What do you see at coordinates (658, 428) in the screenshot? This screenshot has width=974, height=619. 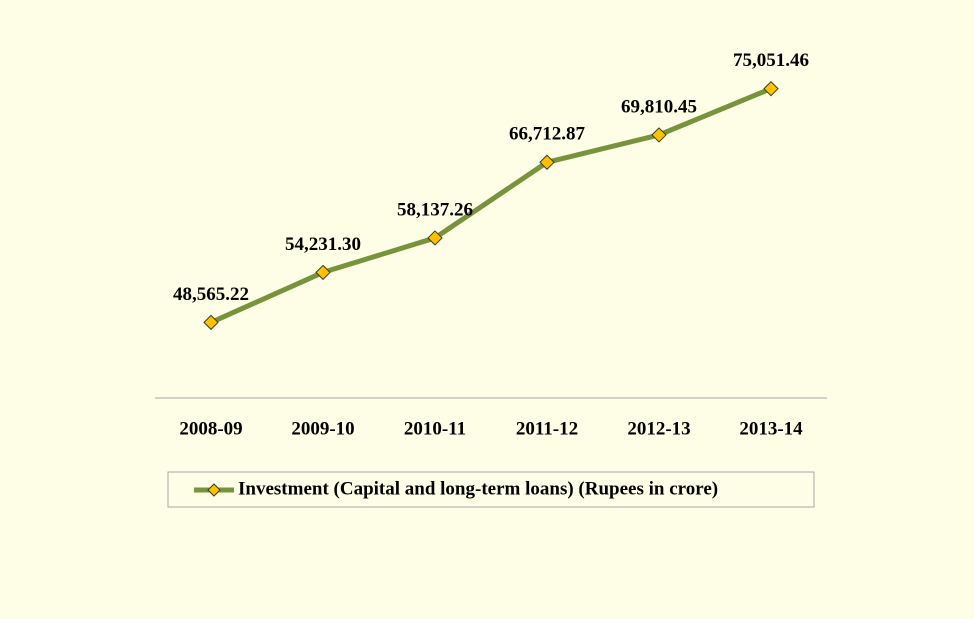 I see `x-tick-label: 2012-13` at bounding box center [658, 428].